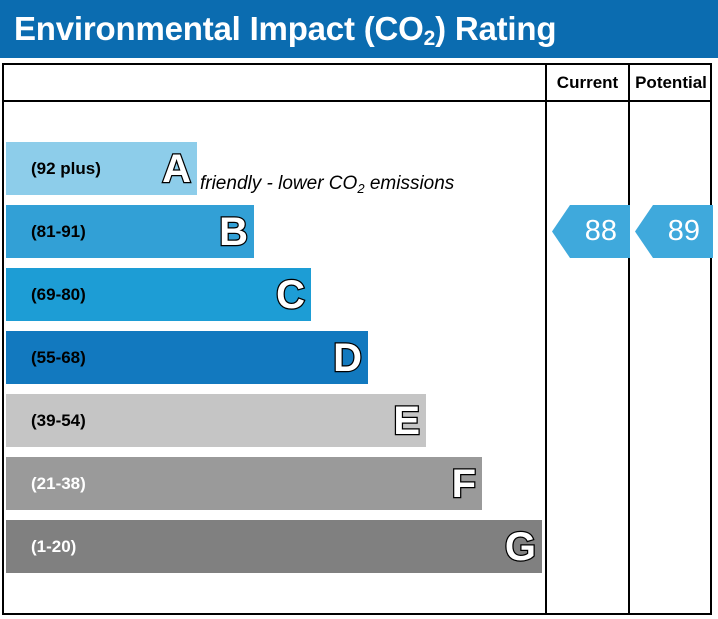  What do you see at coordinates (54, 546) in the screenshot?
I see `band-g-range: (1-20)` at bounding box center [54, 546].